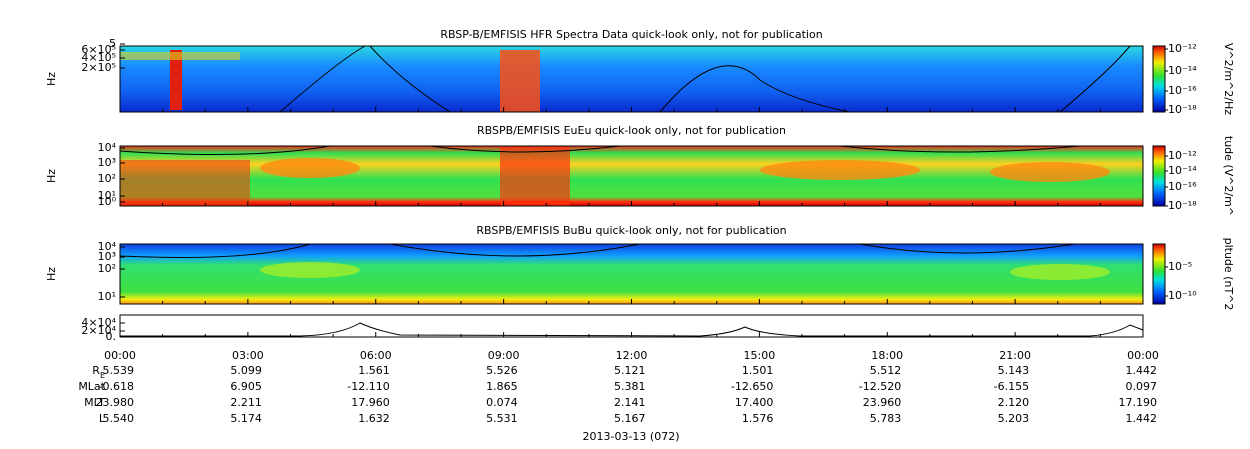  Describe the element at coordinates (111, 336) in the screenshot. I see `y-tick-label: 0.` at that location.